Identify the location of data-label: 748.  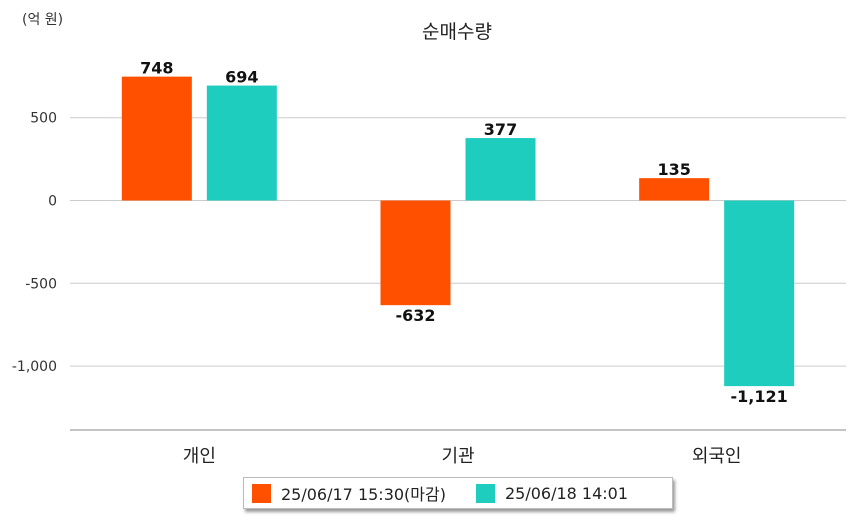
(156, 68).